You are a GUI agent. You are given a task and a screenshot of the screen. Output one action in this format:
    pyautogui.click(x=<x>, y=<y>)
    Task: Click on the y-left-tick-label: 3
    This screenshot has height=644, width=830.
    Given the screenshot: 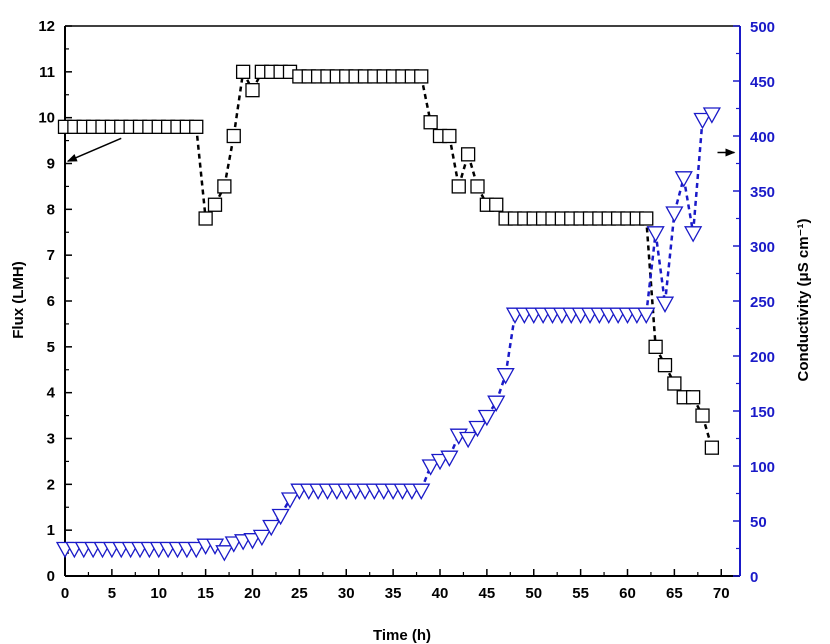 What is the action you would take?
    pyautogui.click(x=51, y=439)
    